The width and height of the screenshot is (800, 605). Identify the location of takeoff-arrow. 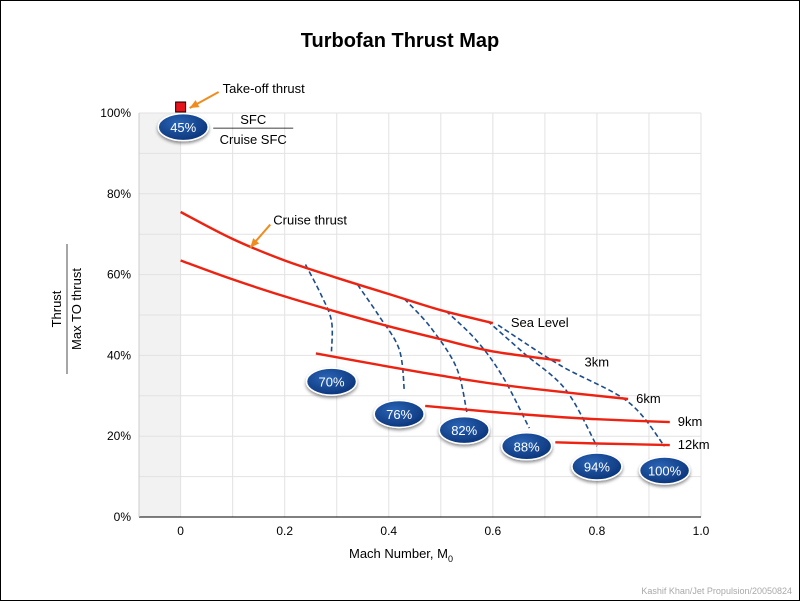
(204, 100).